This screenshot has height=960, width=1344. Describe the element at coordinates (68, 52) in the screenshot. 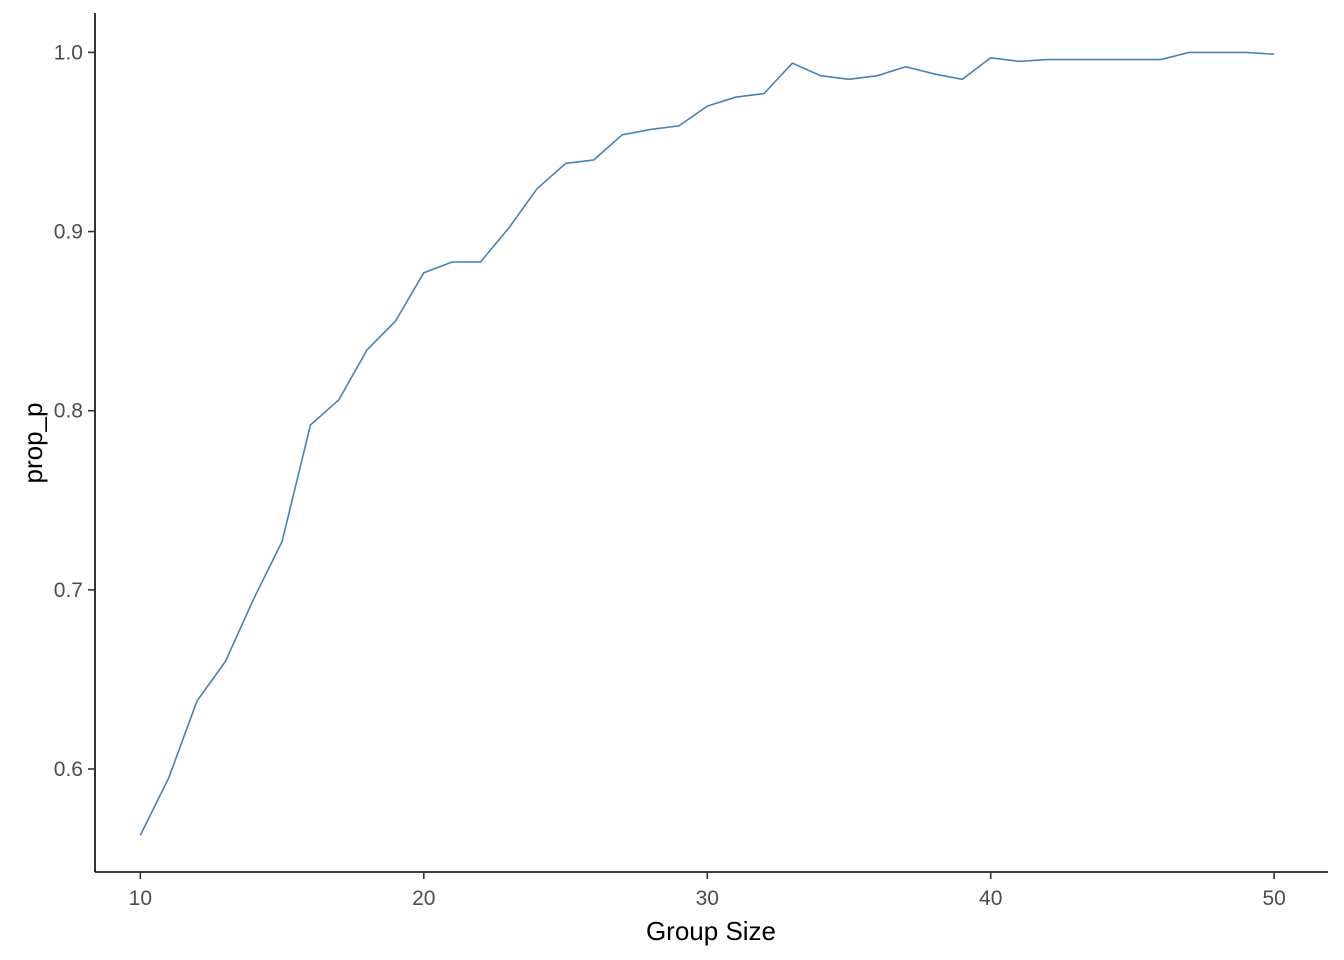

I see `y-tick-label: 1.0` at that location.